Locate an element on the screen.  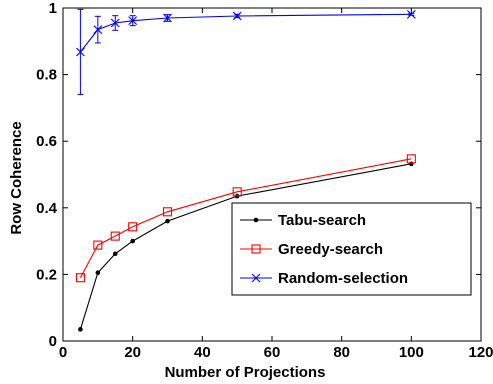
legend-item: Tabu-search is located at coordinates (303, 220).